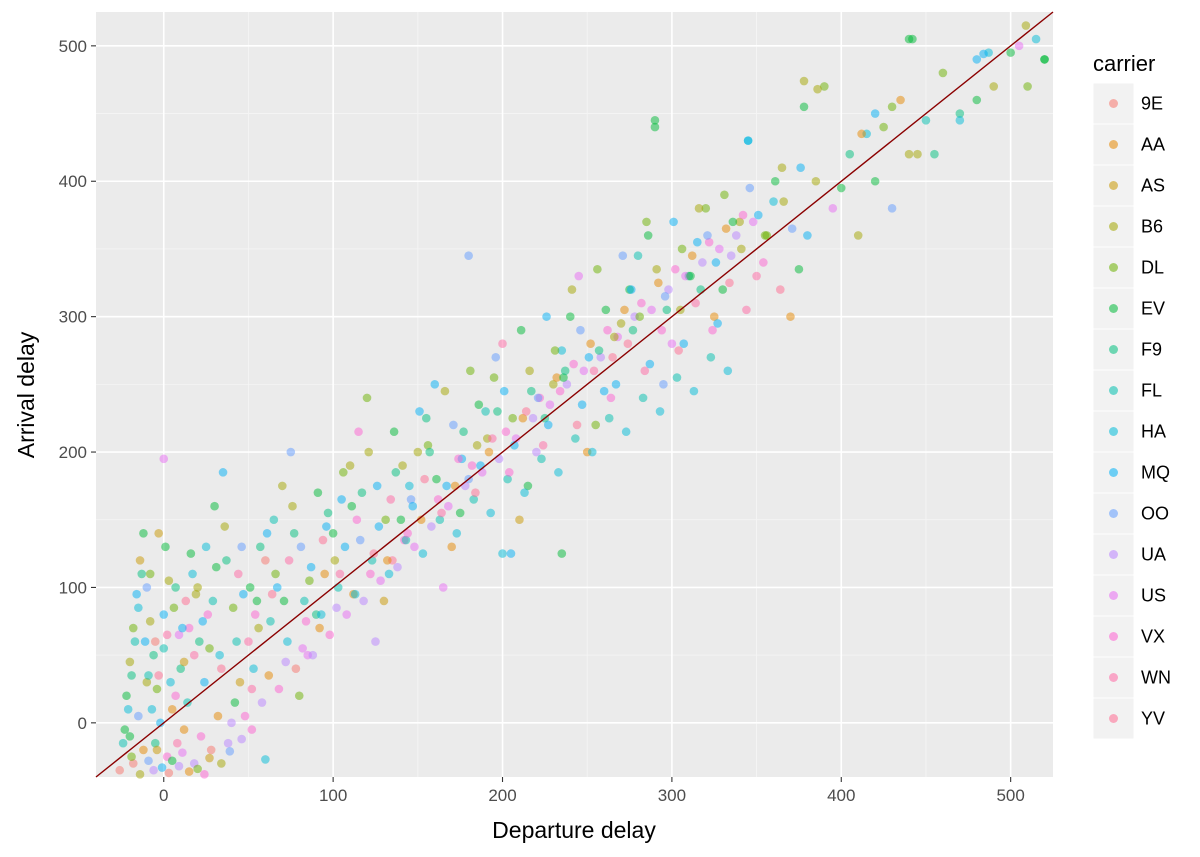 This screenshot has width=1200, height=857. I want to click on legend-label: MQ, so click(1155, 473).